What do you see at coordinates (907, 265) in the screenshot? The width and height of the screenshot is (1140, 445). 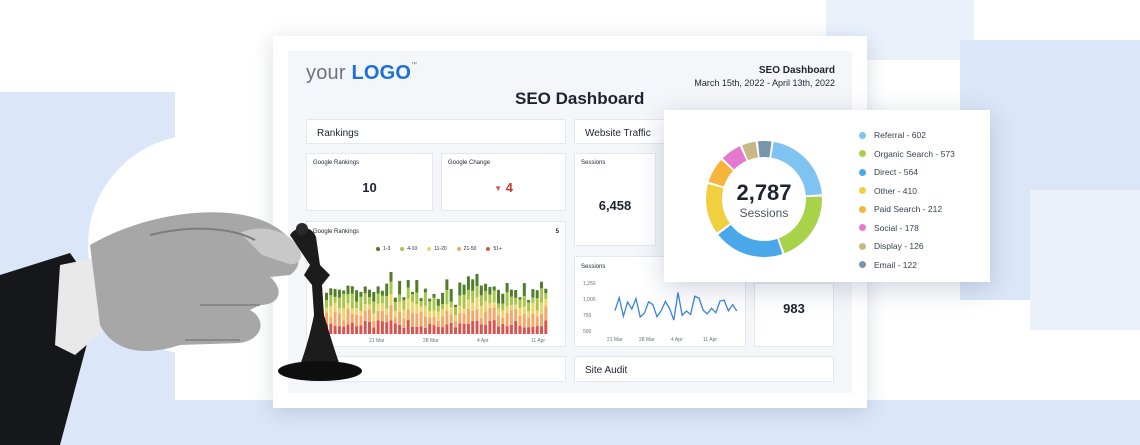 I see `donut-legend-item: Email - 122` at bounding box center [907, 265].